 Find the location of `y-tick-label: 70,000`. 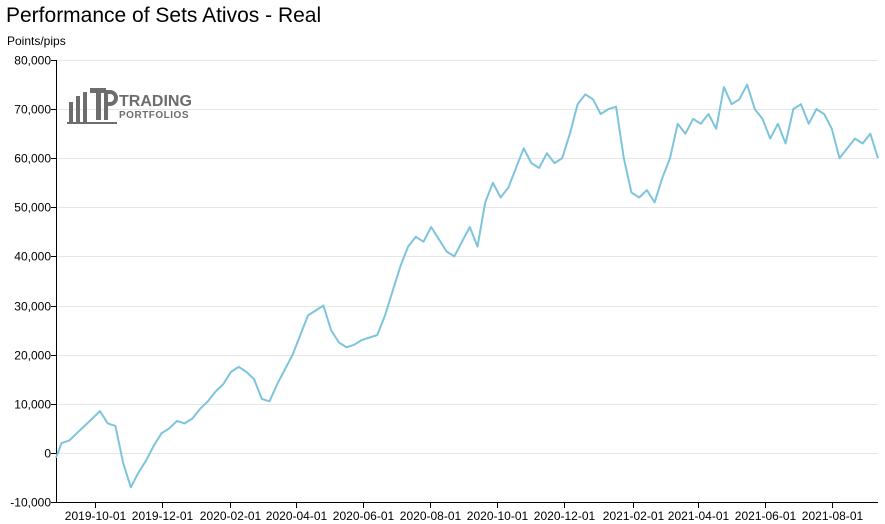

y-tick-label: 70,000 is located at coordinates (32, 110).